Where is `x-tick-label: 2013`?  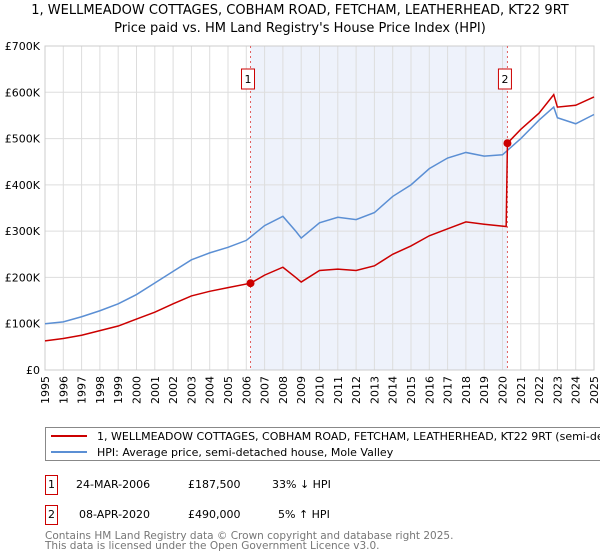 x-tick-label: 2013 is located at coordinates (374, 390).